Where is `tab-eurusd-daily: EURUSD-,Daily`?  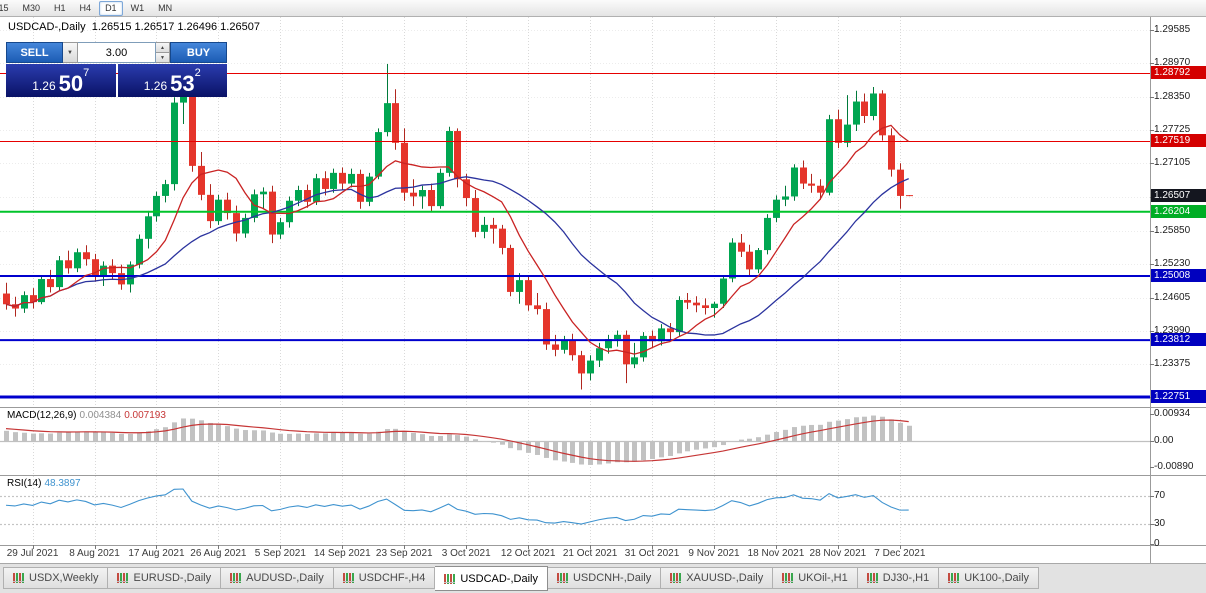
tab-eurusd-daily: EURUSD-,Daily is located at coordinates (165, 578).